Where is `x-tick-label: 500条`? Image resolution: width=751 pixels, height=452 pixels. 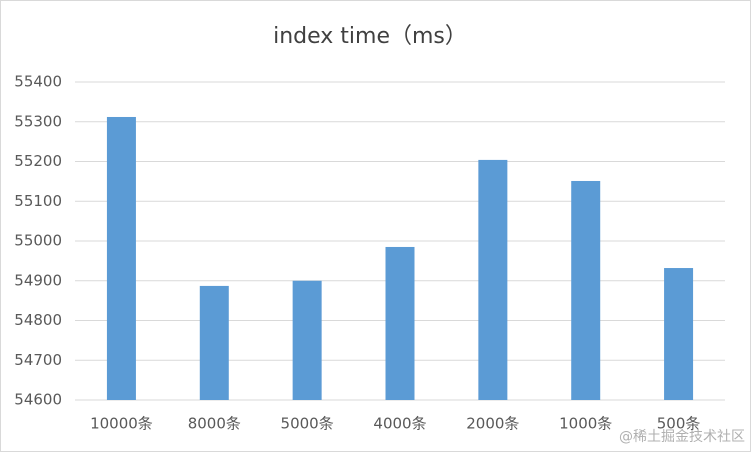 x-tick-label: 500条 is located at coordinates (679, 424).